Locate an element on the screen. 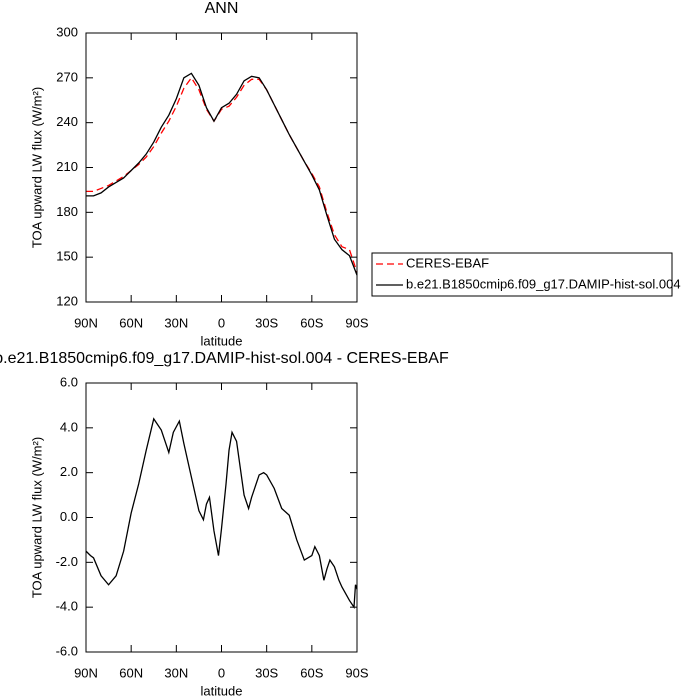 The image size is (700, 700). y-tick-label: 0.0 is located at coordinates (69, 516).